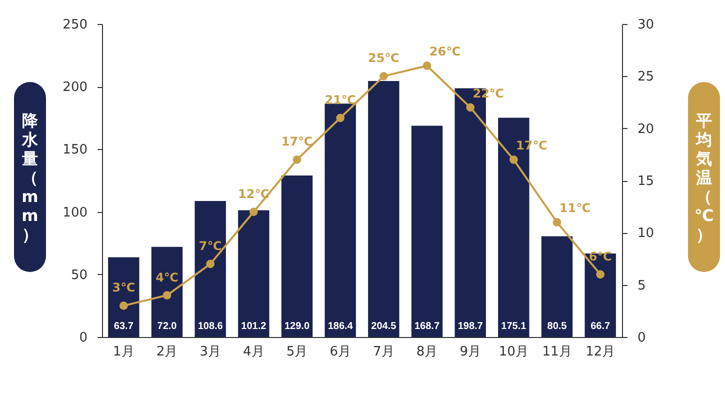 The width and height of the screenshot is (725, 410). Describe the element at coordinates (646, 181) in the screenshot. I see `y2-tick-label: 15` at that location.